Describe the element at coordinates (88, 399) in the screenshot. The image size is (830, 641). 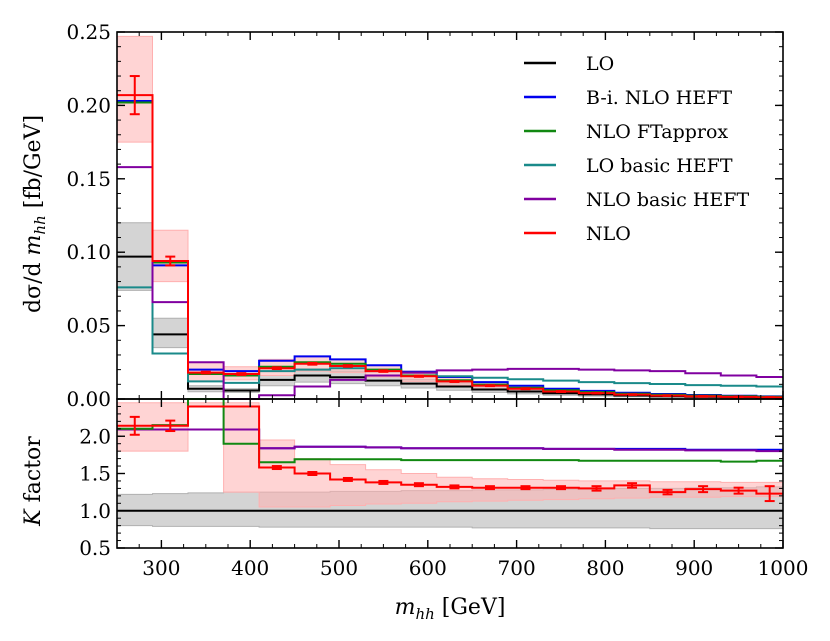
I see `main-y-tick-label: 0.00` at that location.